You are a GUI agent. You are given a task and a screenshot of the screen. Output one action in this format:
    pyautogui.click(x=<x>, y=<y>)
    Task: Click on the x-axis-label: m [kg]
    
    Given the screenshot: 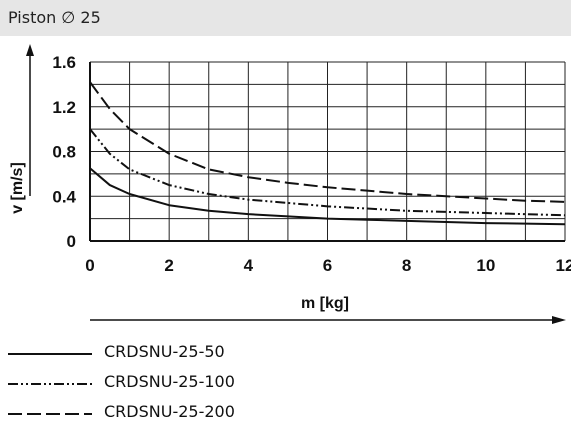 What is the action you would take?
    pyautogui.click(x=325, y=303)
    